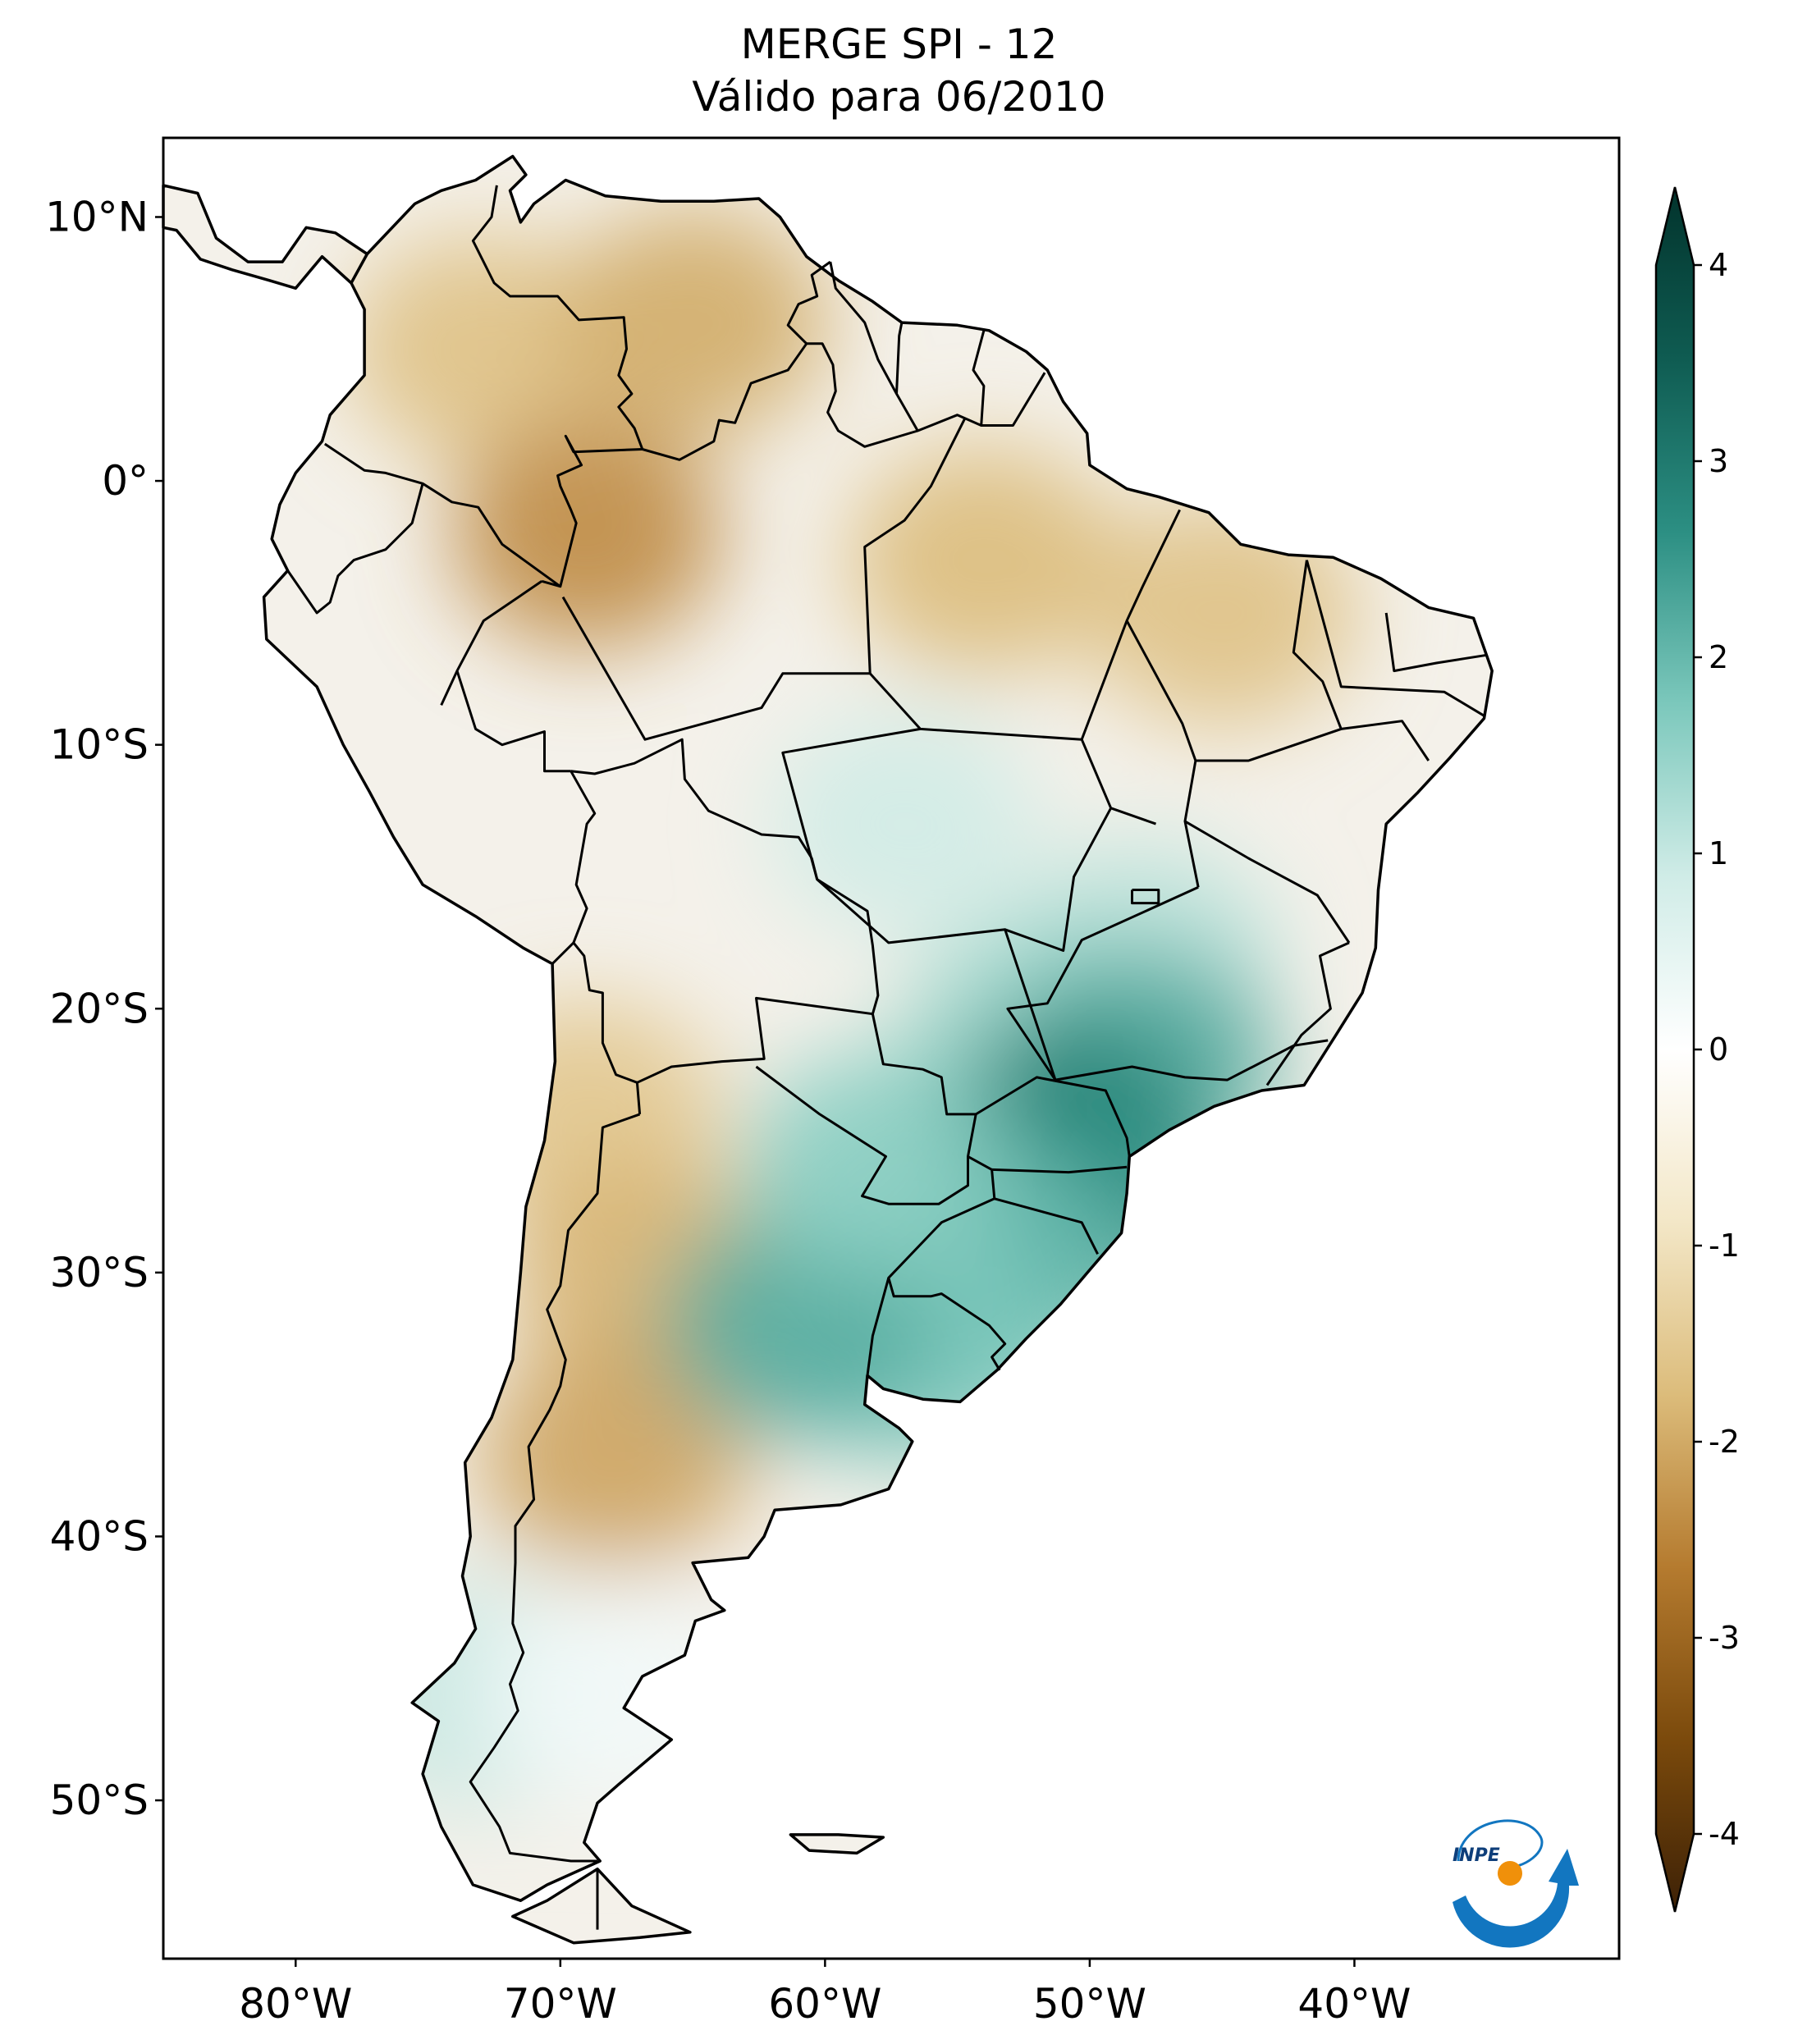 Image resolution: width=1798 pixels, height=2044 pixels. Describe the element at coordinates (1510, 1873) in the screenshot. I see `logo-dot` at that location.